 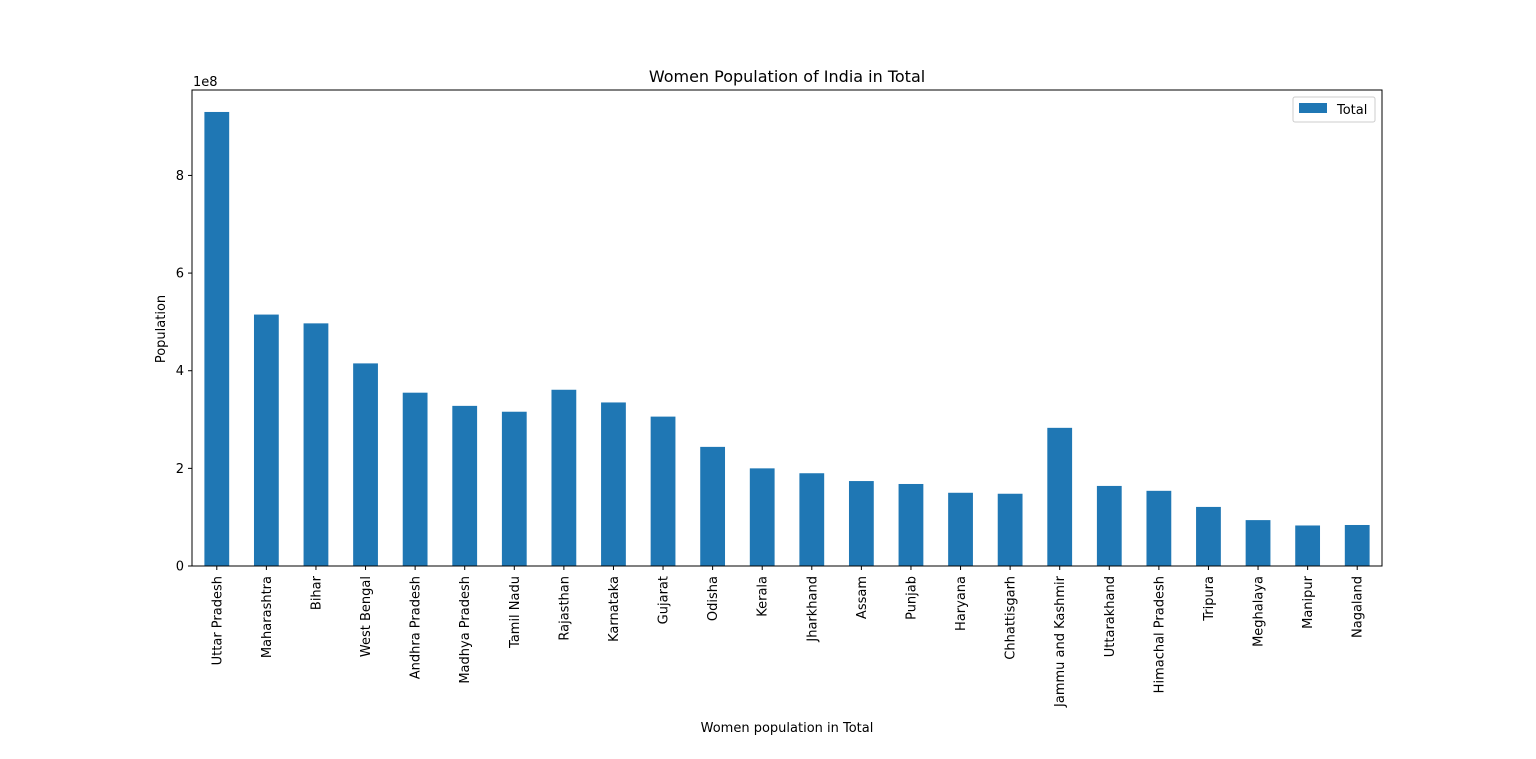 I want to click on bar-karnataka, so click(x=613, y=484).